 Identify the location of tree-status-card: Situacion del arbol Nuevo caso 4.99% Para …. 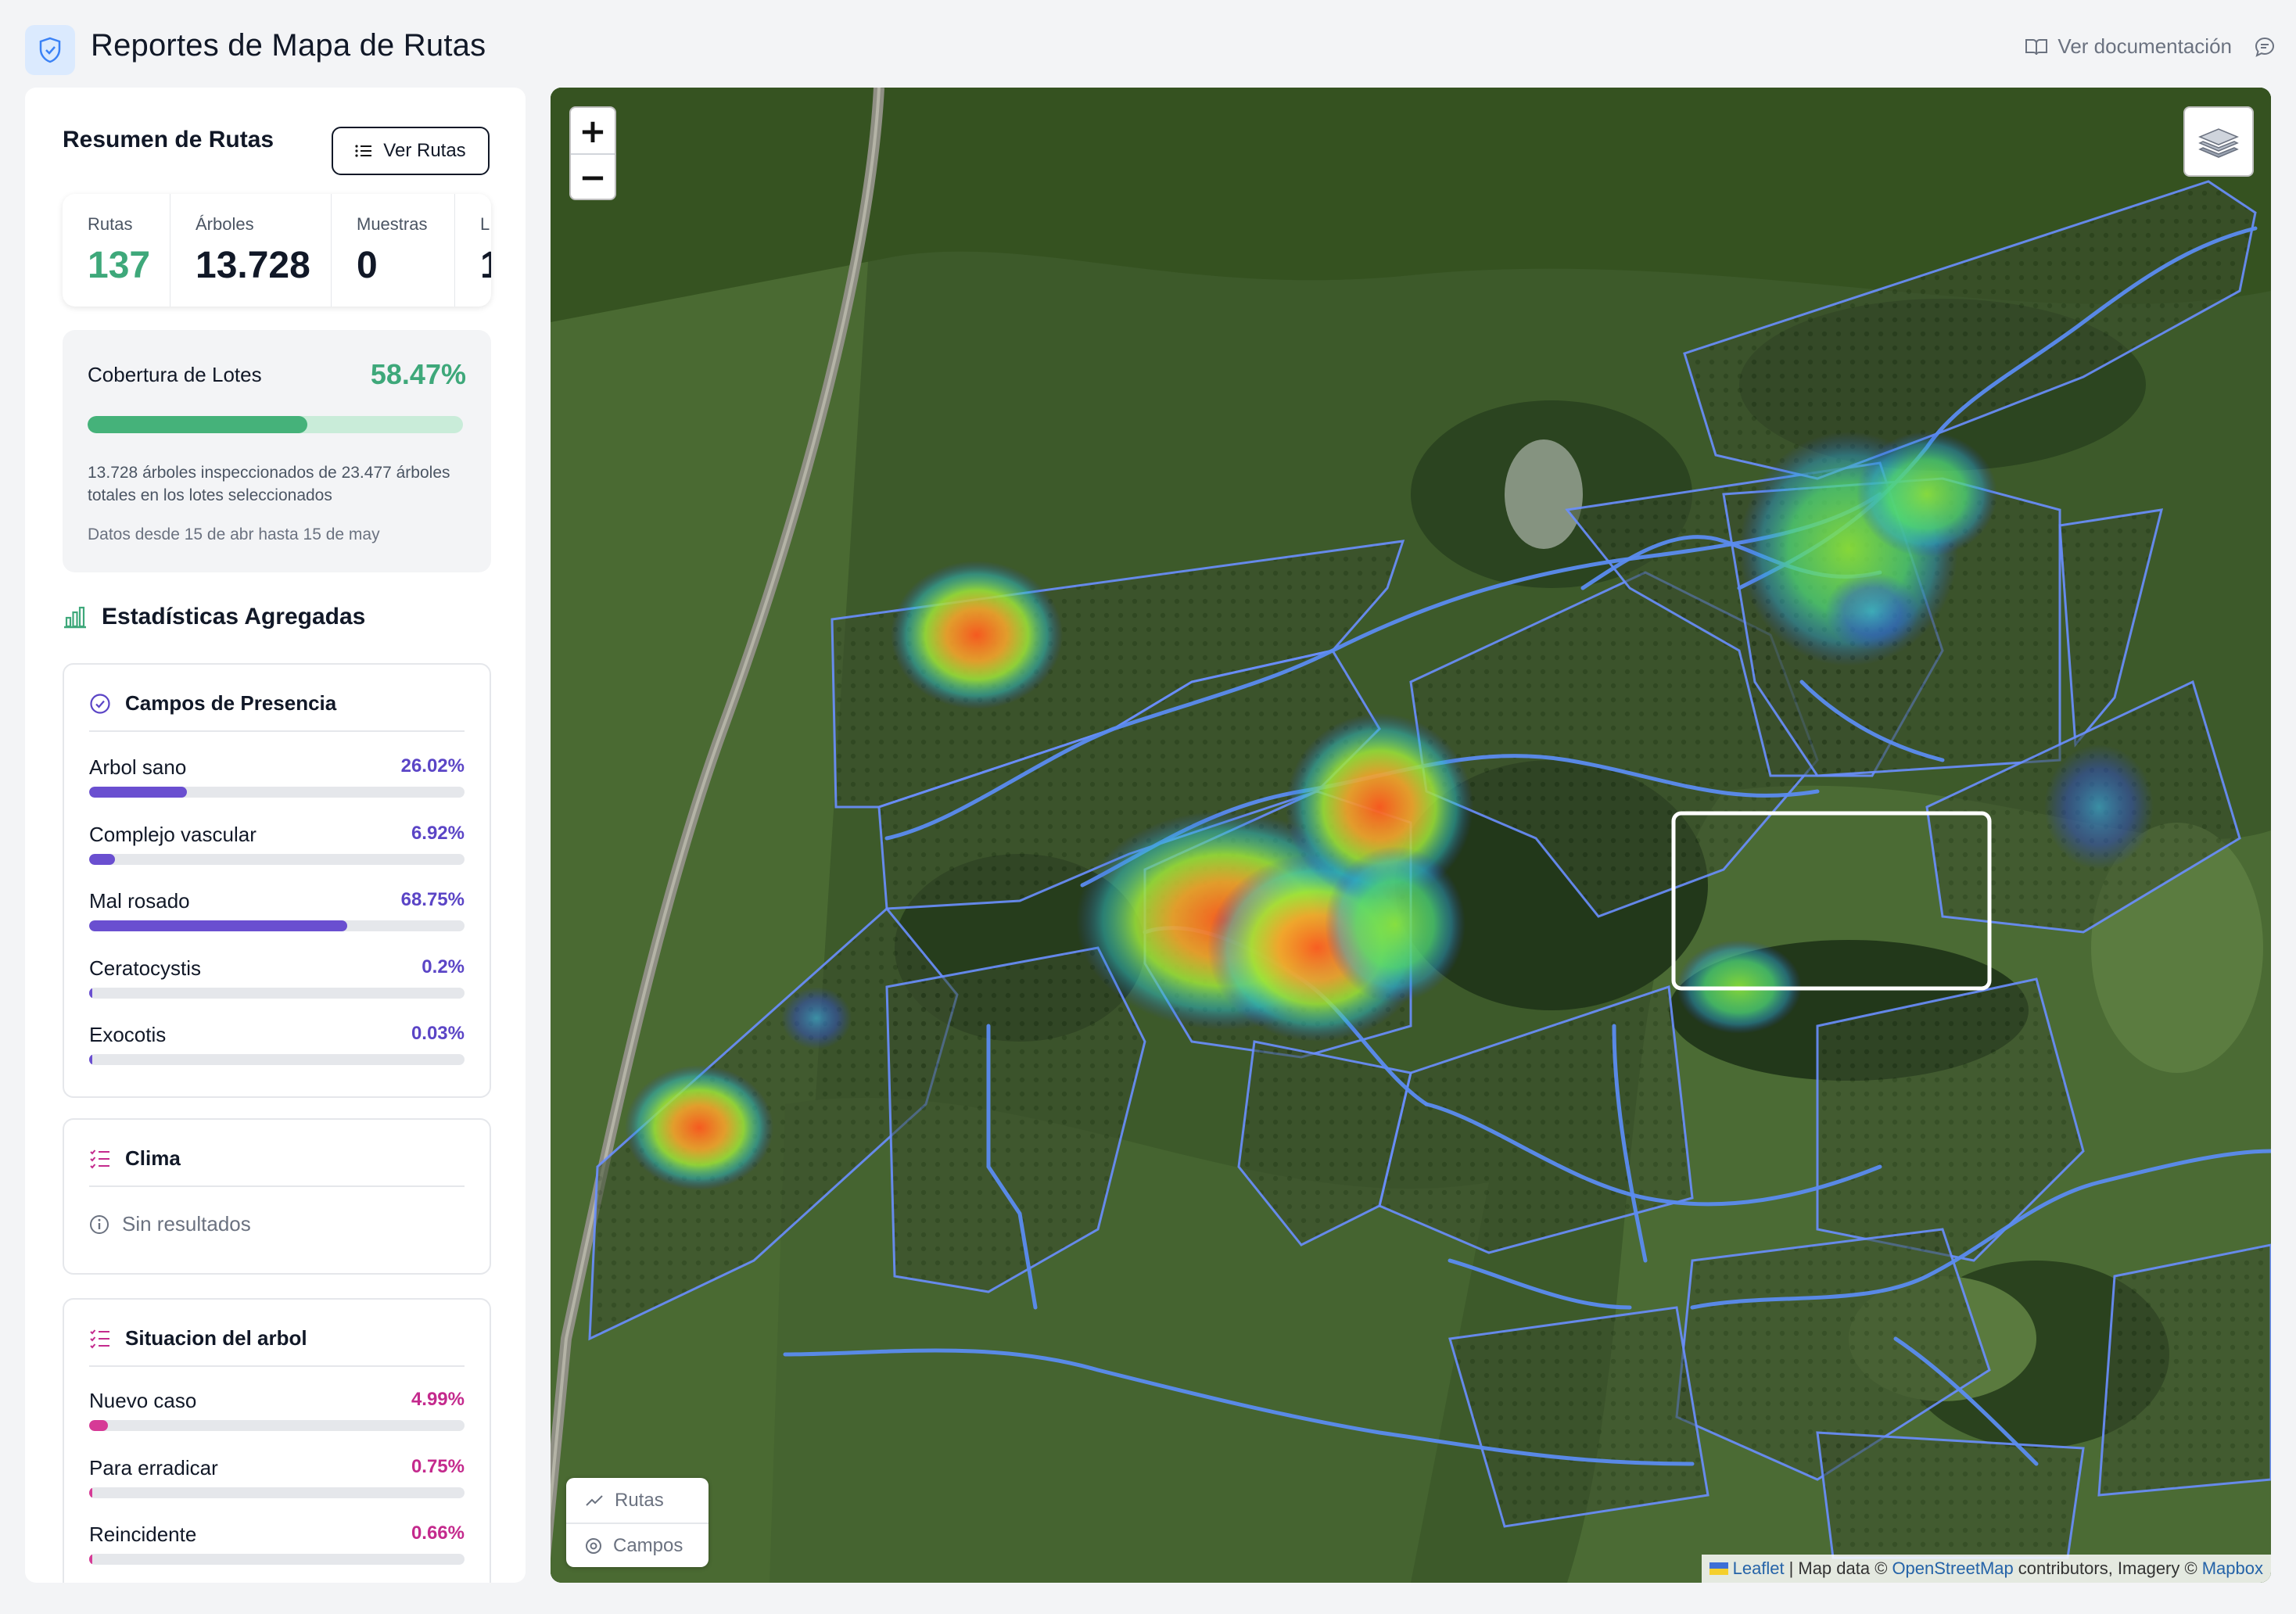
(277, 1440).